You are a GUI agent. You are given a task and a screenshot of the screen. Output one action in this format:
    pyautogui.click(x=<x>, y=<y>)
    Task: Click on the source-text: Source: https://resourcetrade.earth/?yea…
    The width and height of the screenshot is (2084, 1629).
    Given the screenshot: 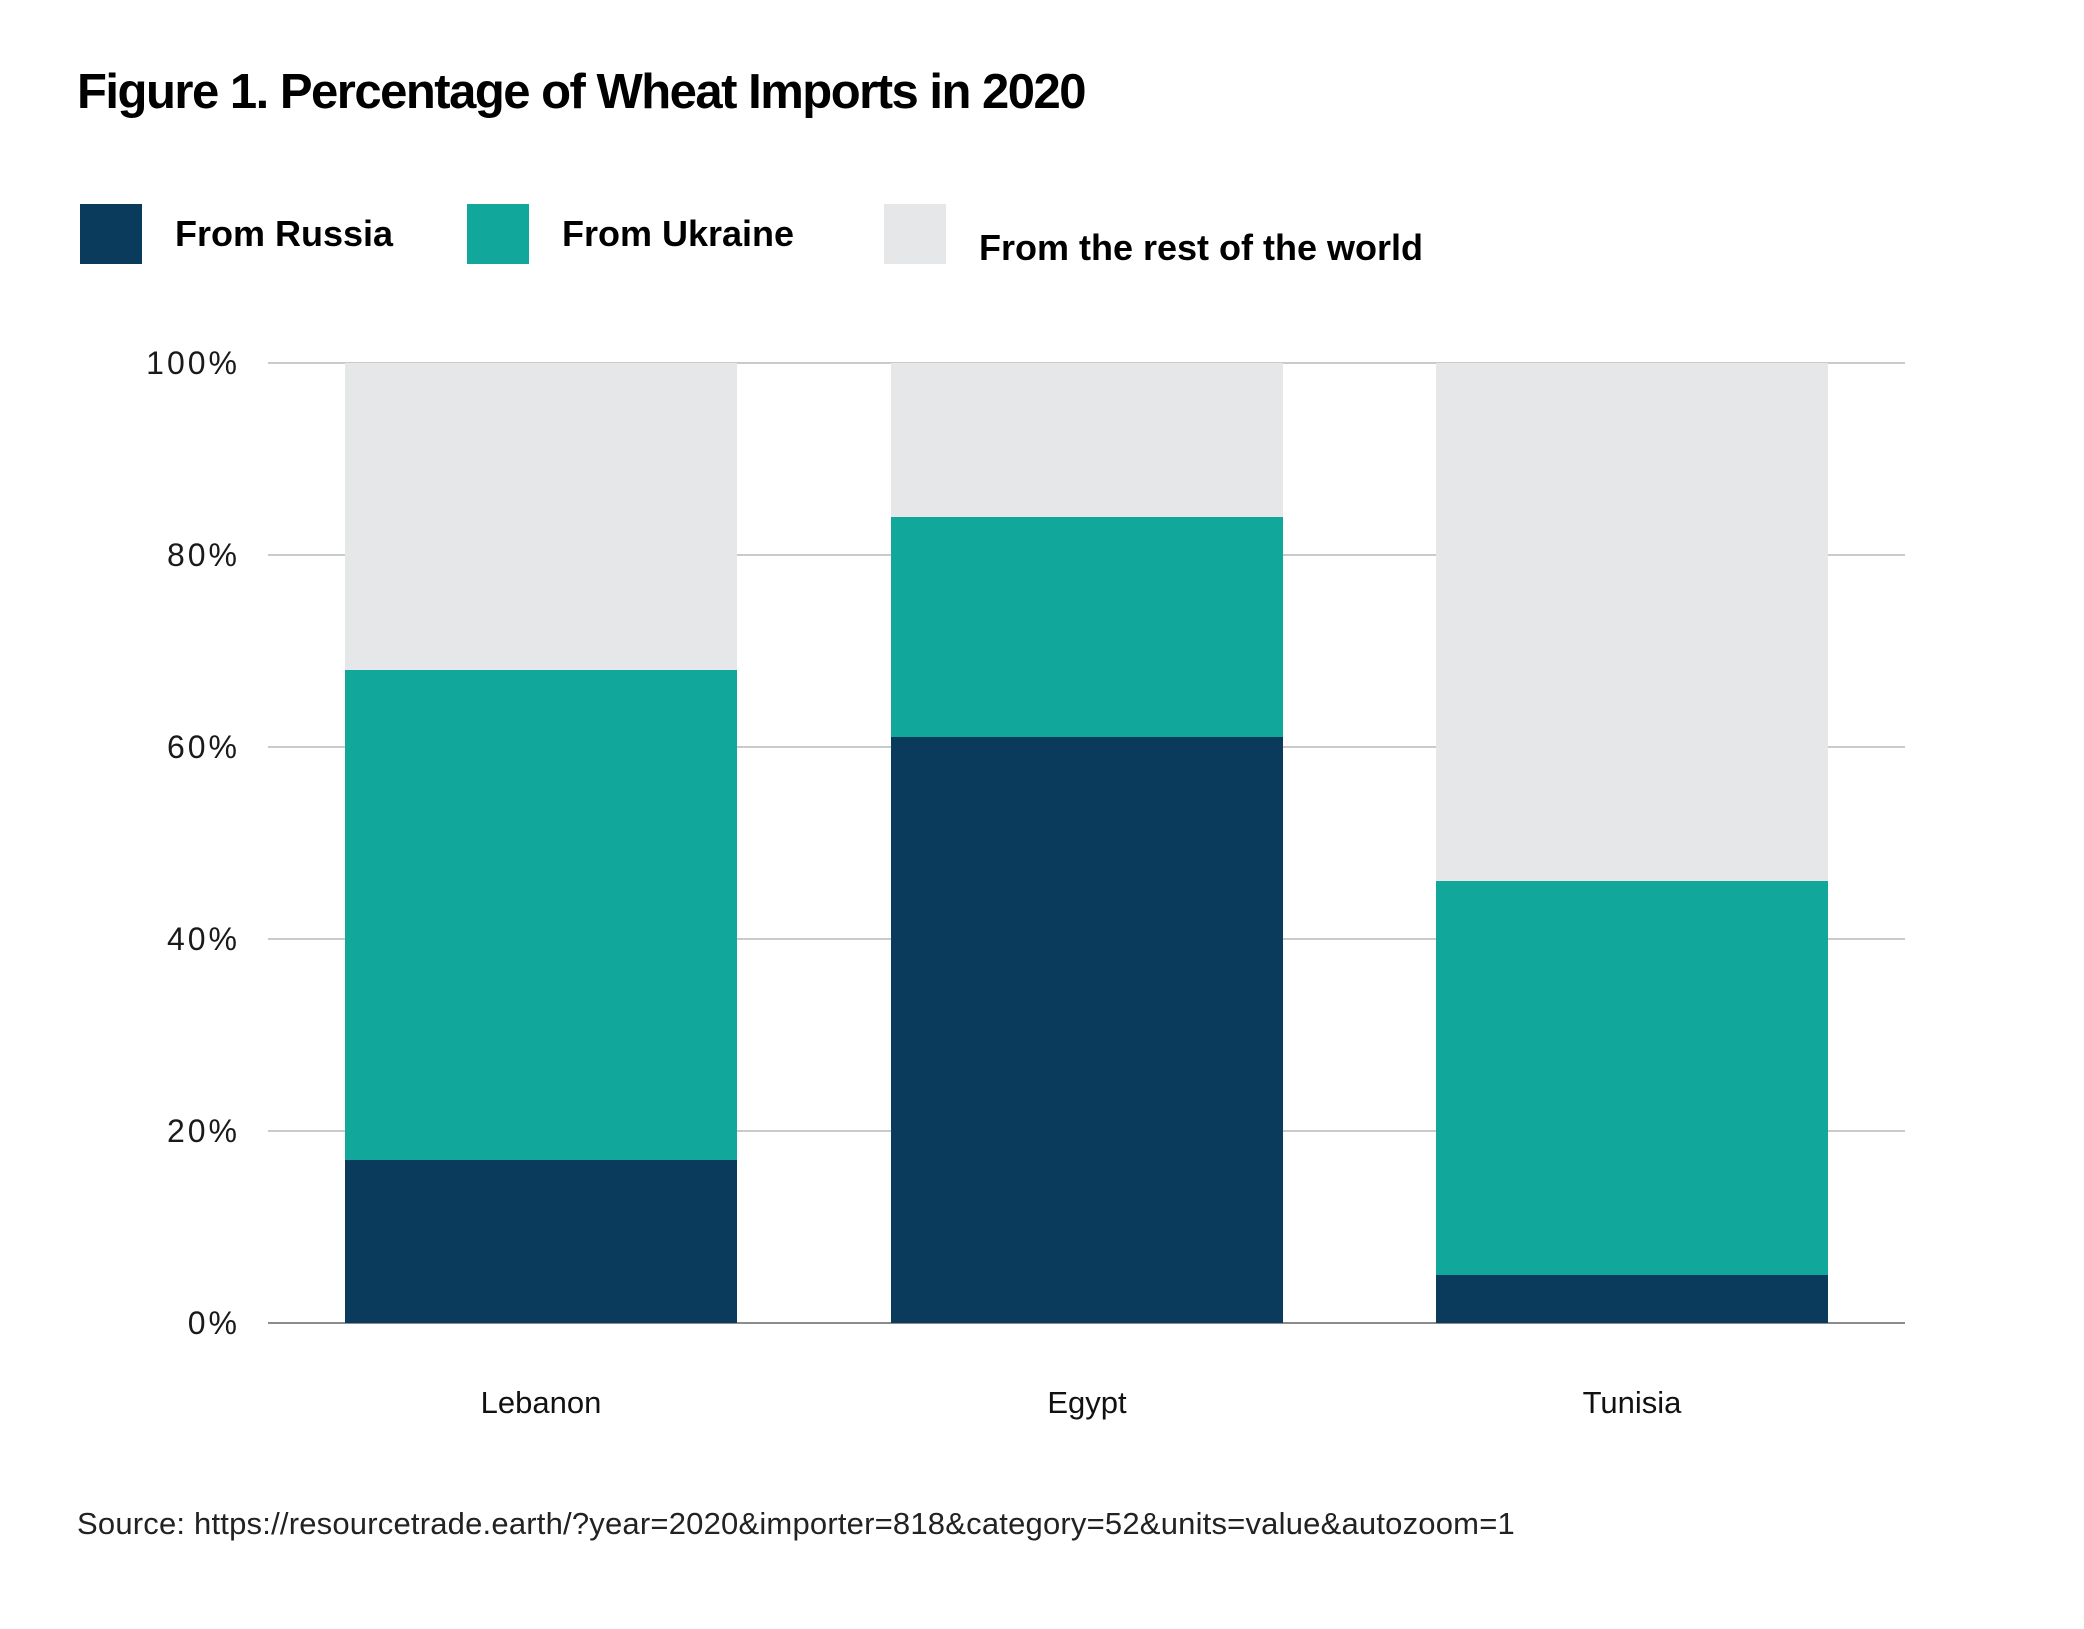 What is the action you would take?
    pyautogui.click(x=796, y=1523)
    